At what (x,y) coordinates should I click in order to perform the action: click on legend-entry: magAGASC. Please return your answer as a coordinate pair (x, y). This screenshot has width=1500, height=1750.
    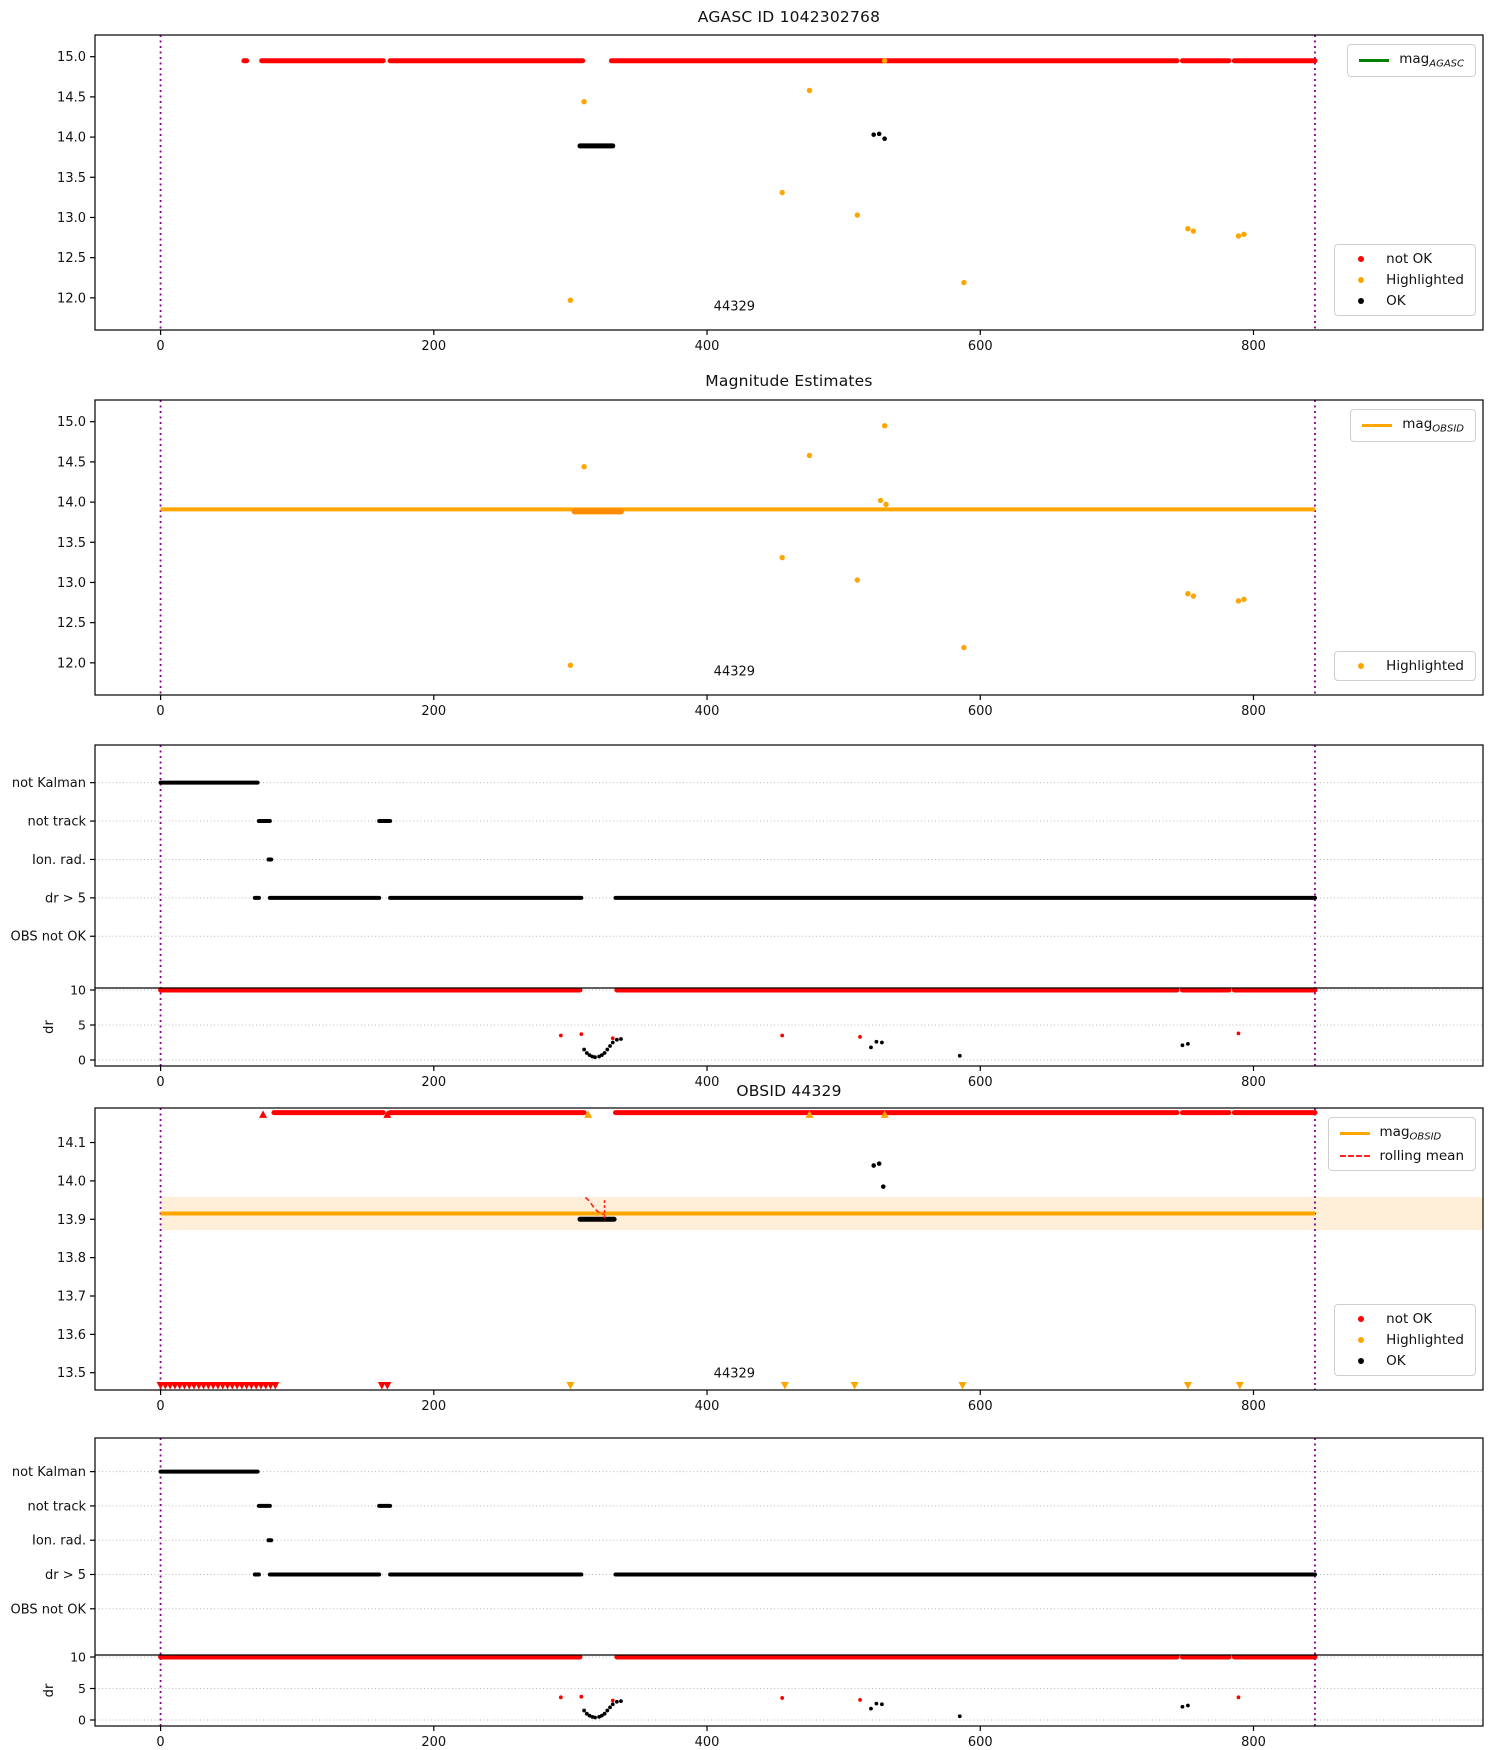
    Looking at the image, I should click on (1411, 60).